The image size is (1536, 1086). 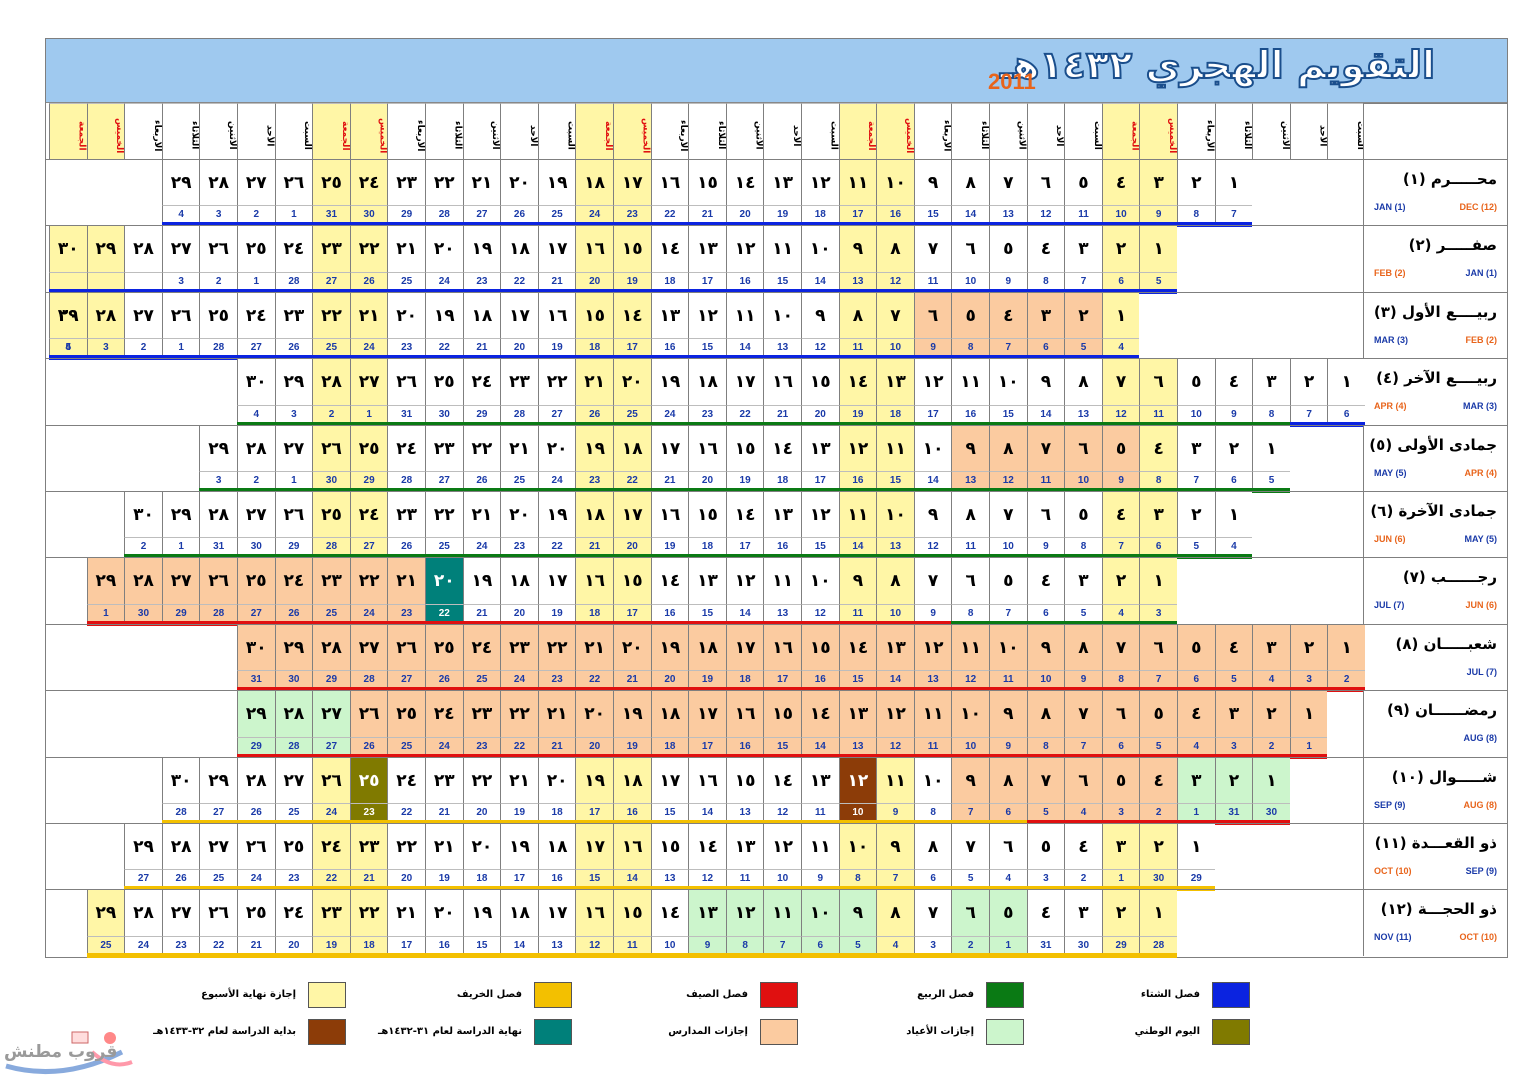 What do you see at coordinates (632, 131) in the screenshot?
I see `weekday-header-5: الخميس` at bounding box center [632, 131].